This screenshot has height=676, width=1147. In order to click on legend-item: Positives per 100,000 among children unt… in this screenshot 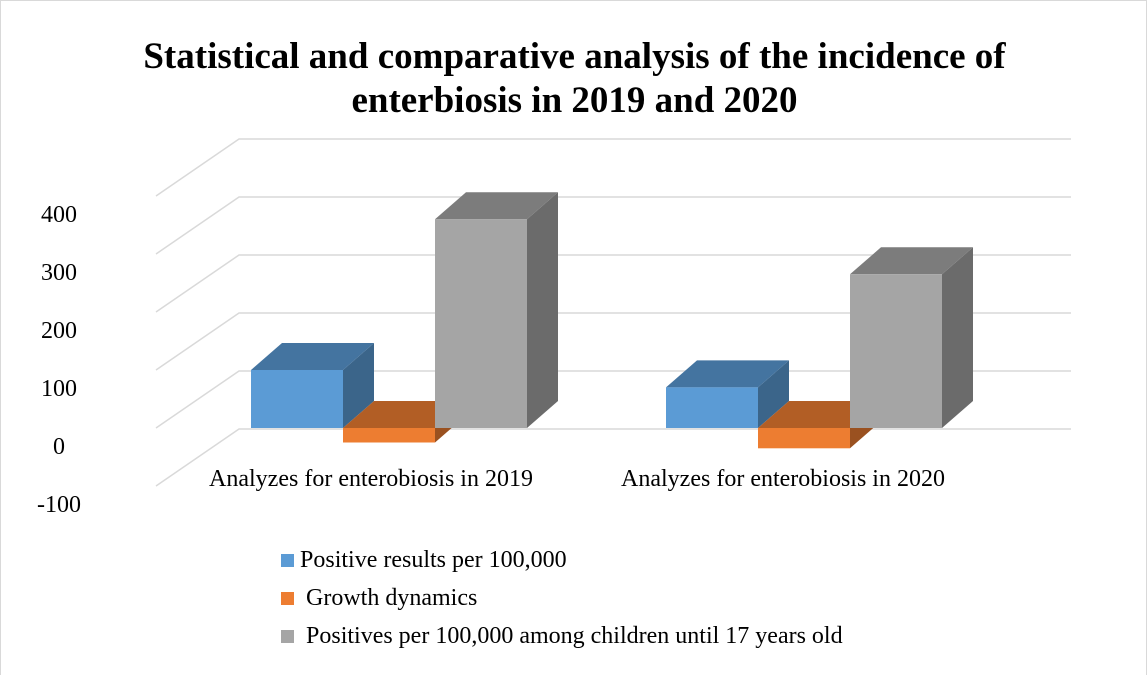, I will do `click(562, 636)`.